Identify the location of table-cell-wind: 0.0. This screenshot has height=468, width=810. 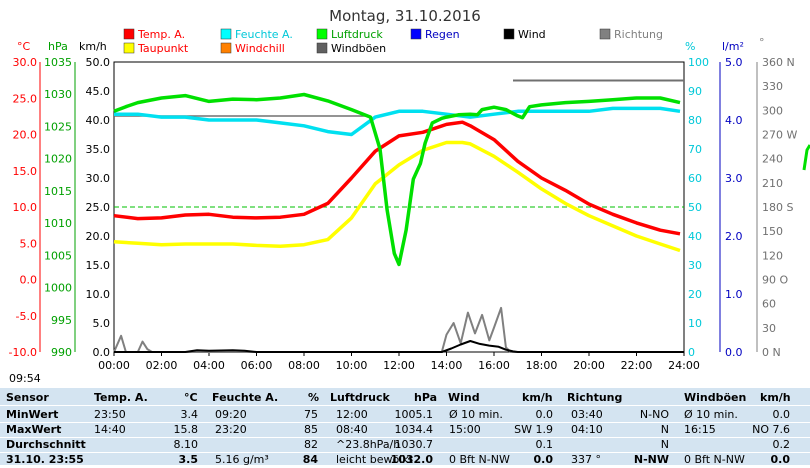
(544, 414).